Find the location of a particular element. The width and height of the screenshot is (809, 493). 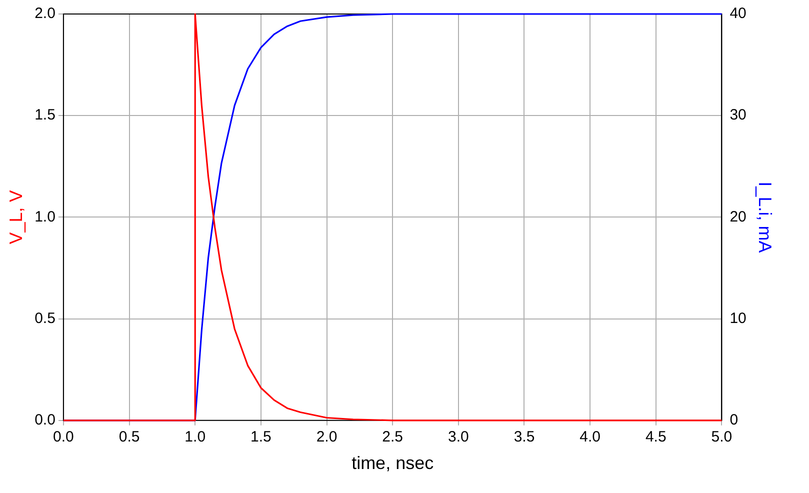

x-tick-label: 2.0 is located at coordinates (327, 437).